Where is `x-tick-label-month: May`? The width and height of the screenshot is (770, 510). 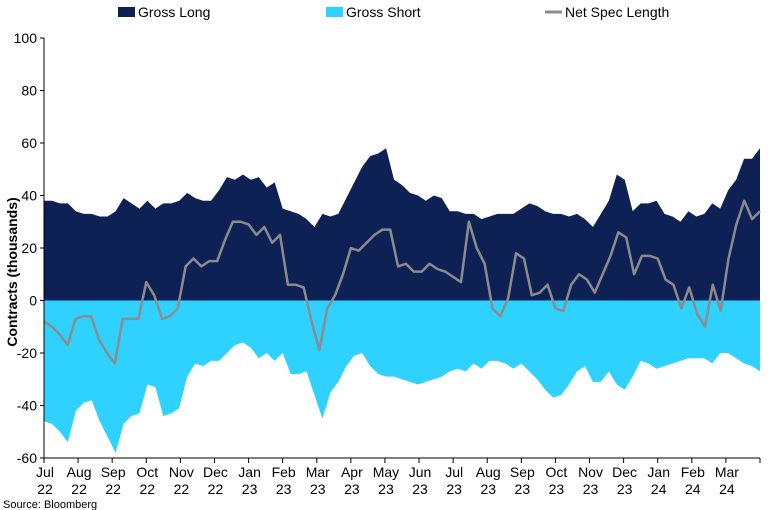 x-tick-label-month: May is located at coordinates (386, 472).